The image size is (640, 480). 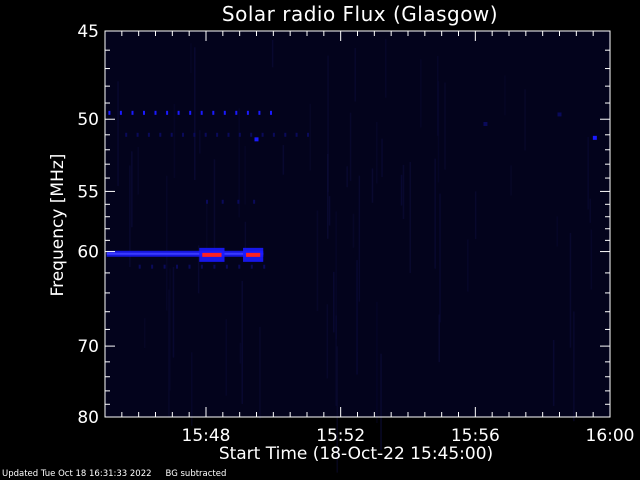 I want to click on y-tick-label: 60, so click(x=88, y=253).